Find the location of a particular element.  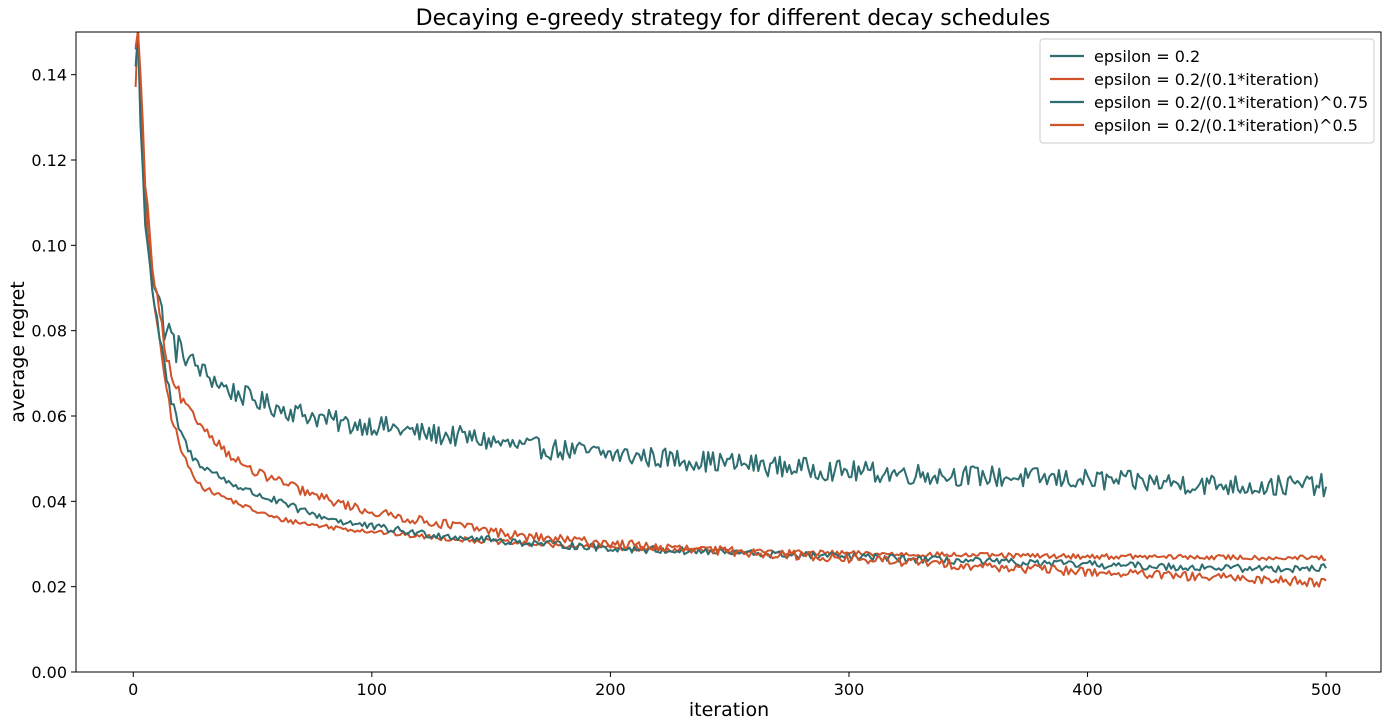

y-axis-label: average regret is located at coordinates (18, 352).